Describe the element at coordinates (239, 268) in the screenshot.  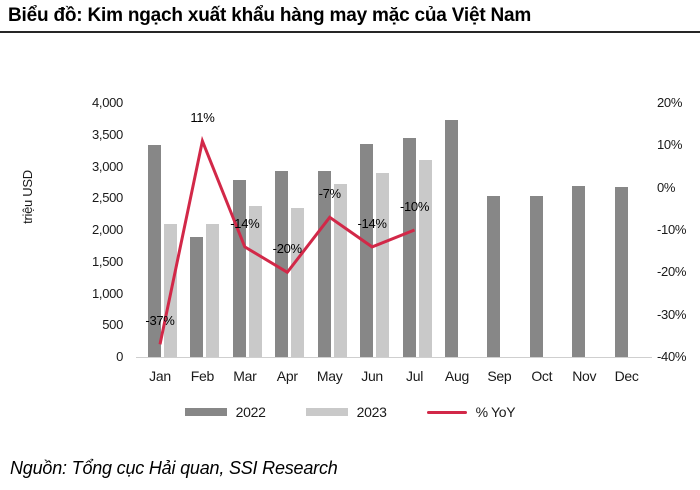
I see `bar-2022-mar` at that location.